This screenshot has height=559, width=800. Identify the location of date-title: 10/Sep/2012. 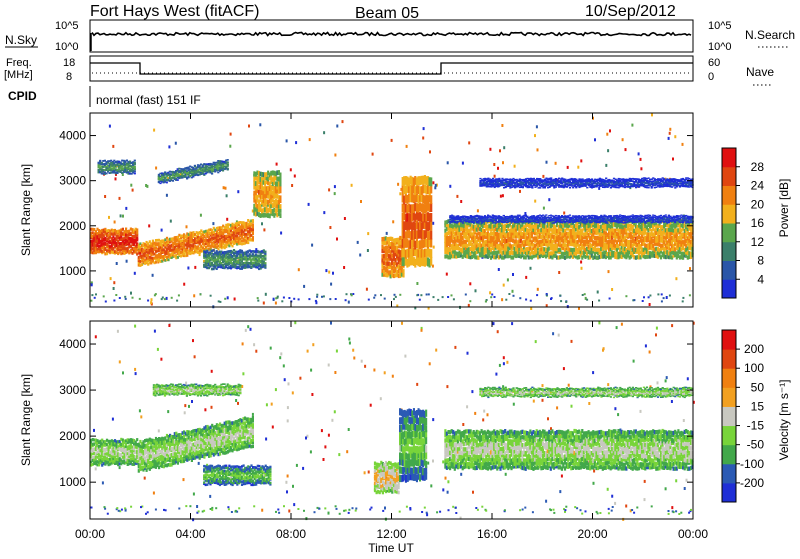
(630, 11).